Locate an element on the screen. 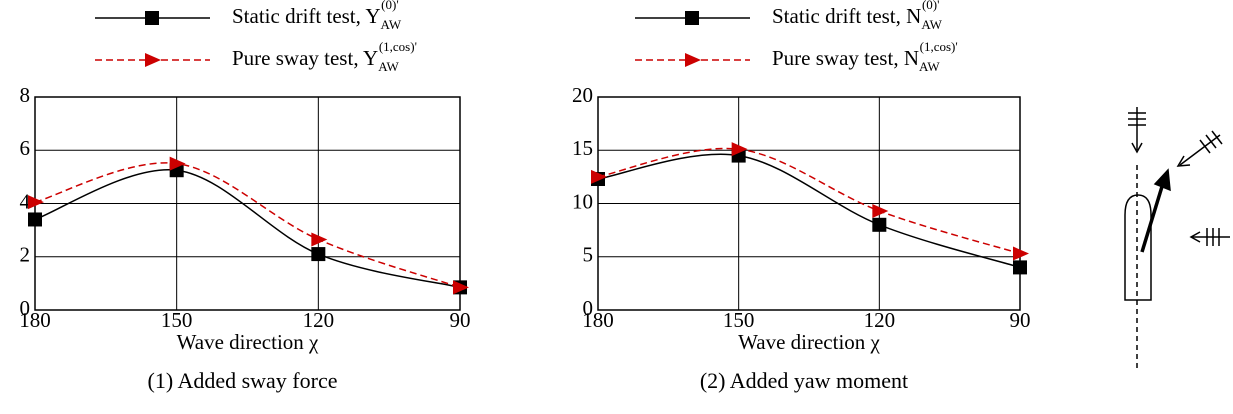  ship-hull is located at coordinates (1138, 247).